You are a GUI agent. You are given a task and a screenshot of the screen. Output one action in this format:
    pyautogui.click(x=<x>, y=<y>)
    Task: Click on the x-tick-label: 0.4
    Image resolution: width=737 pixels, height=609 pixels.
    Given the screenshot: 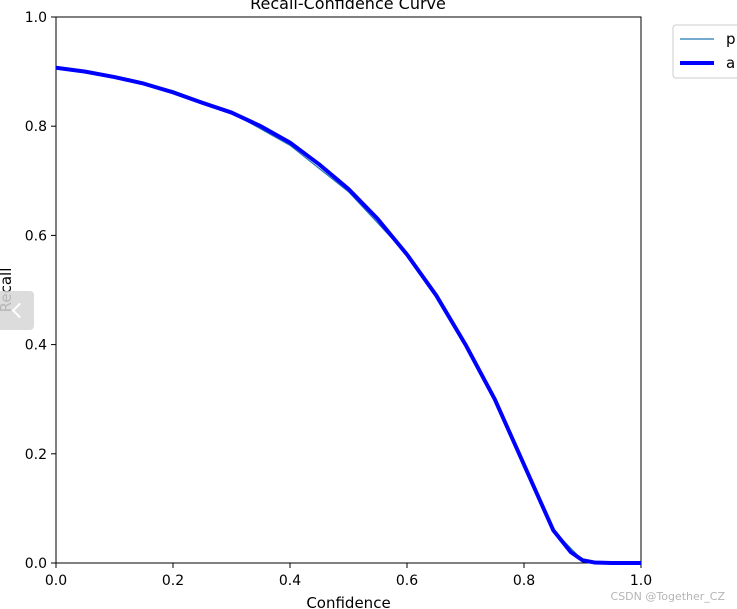 What is the action you would take?
    pyautogui.click(x=290, y=581)
    